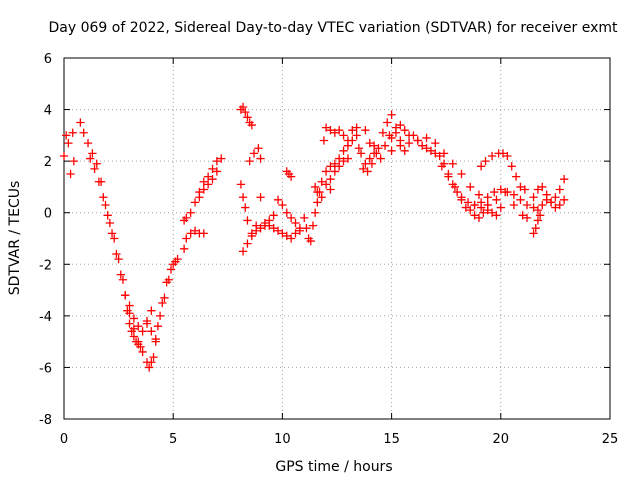  What do you see at coordinates (246, 116) in the screenshot?
I see `series-arc-j` at bounding box center [246, 116].